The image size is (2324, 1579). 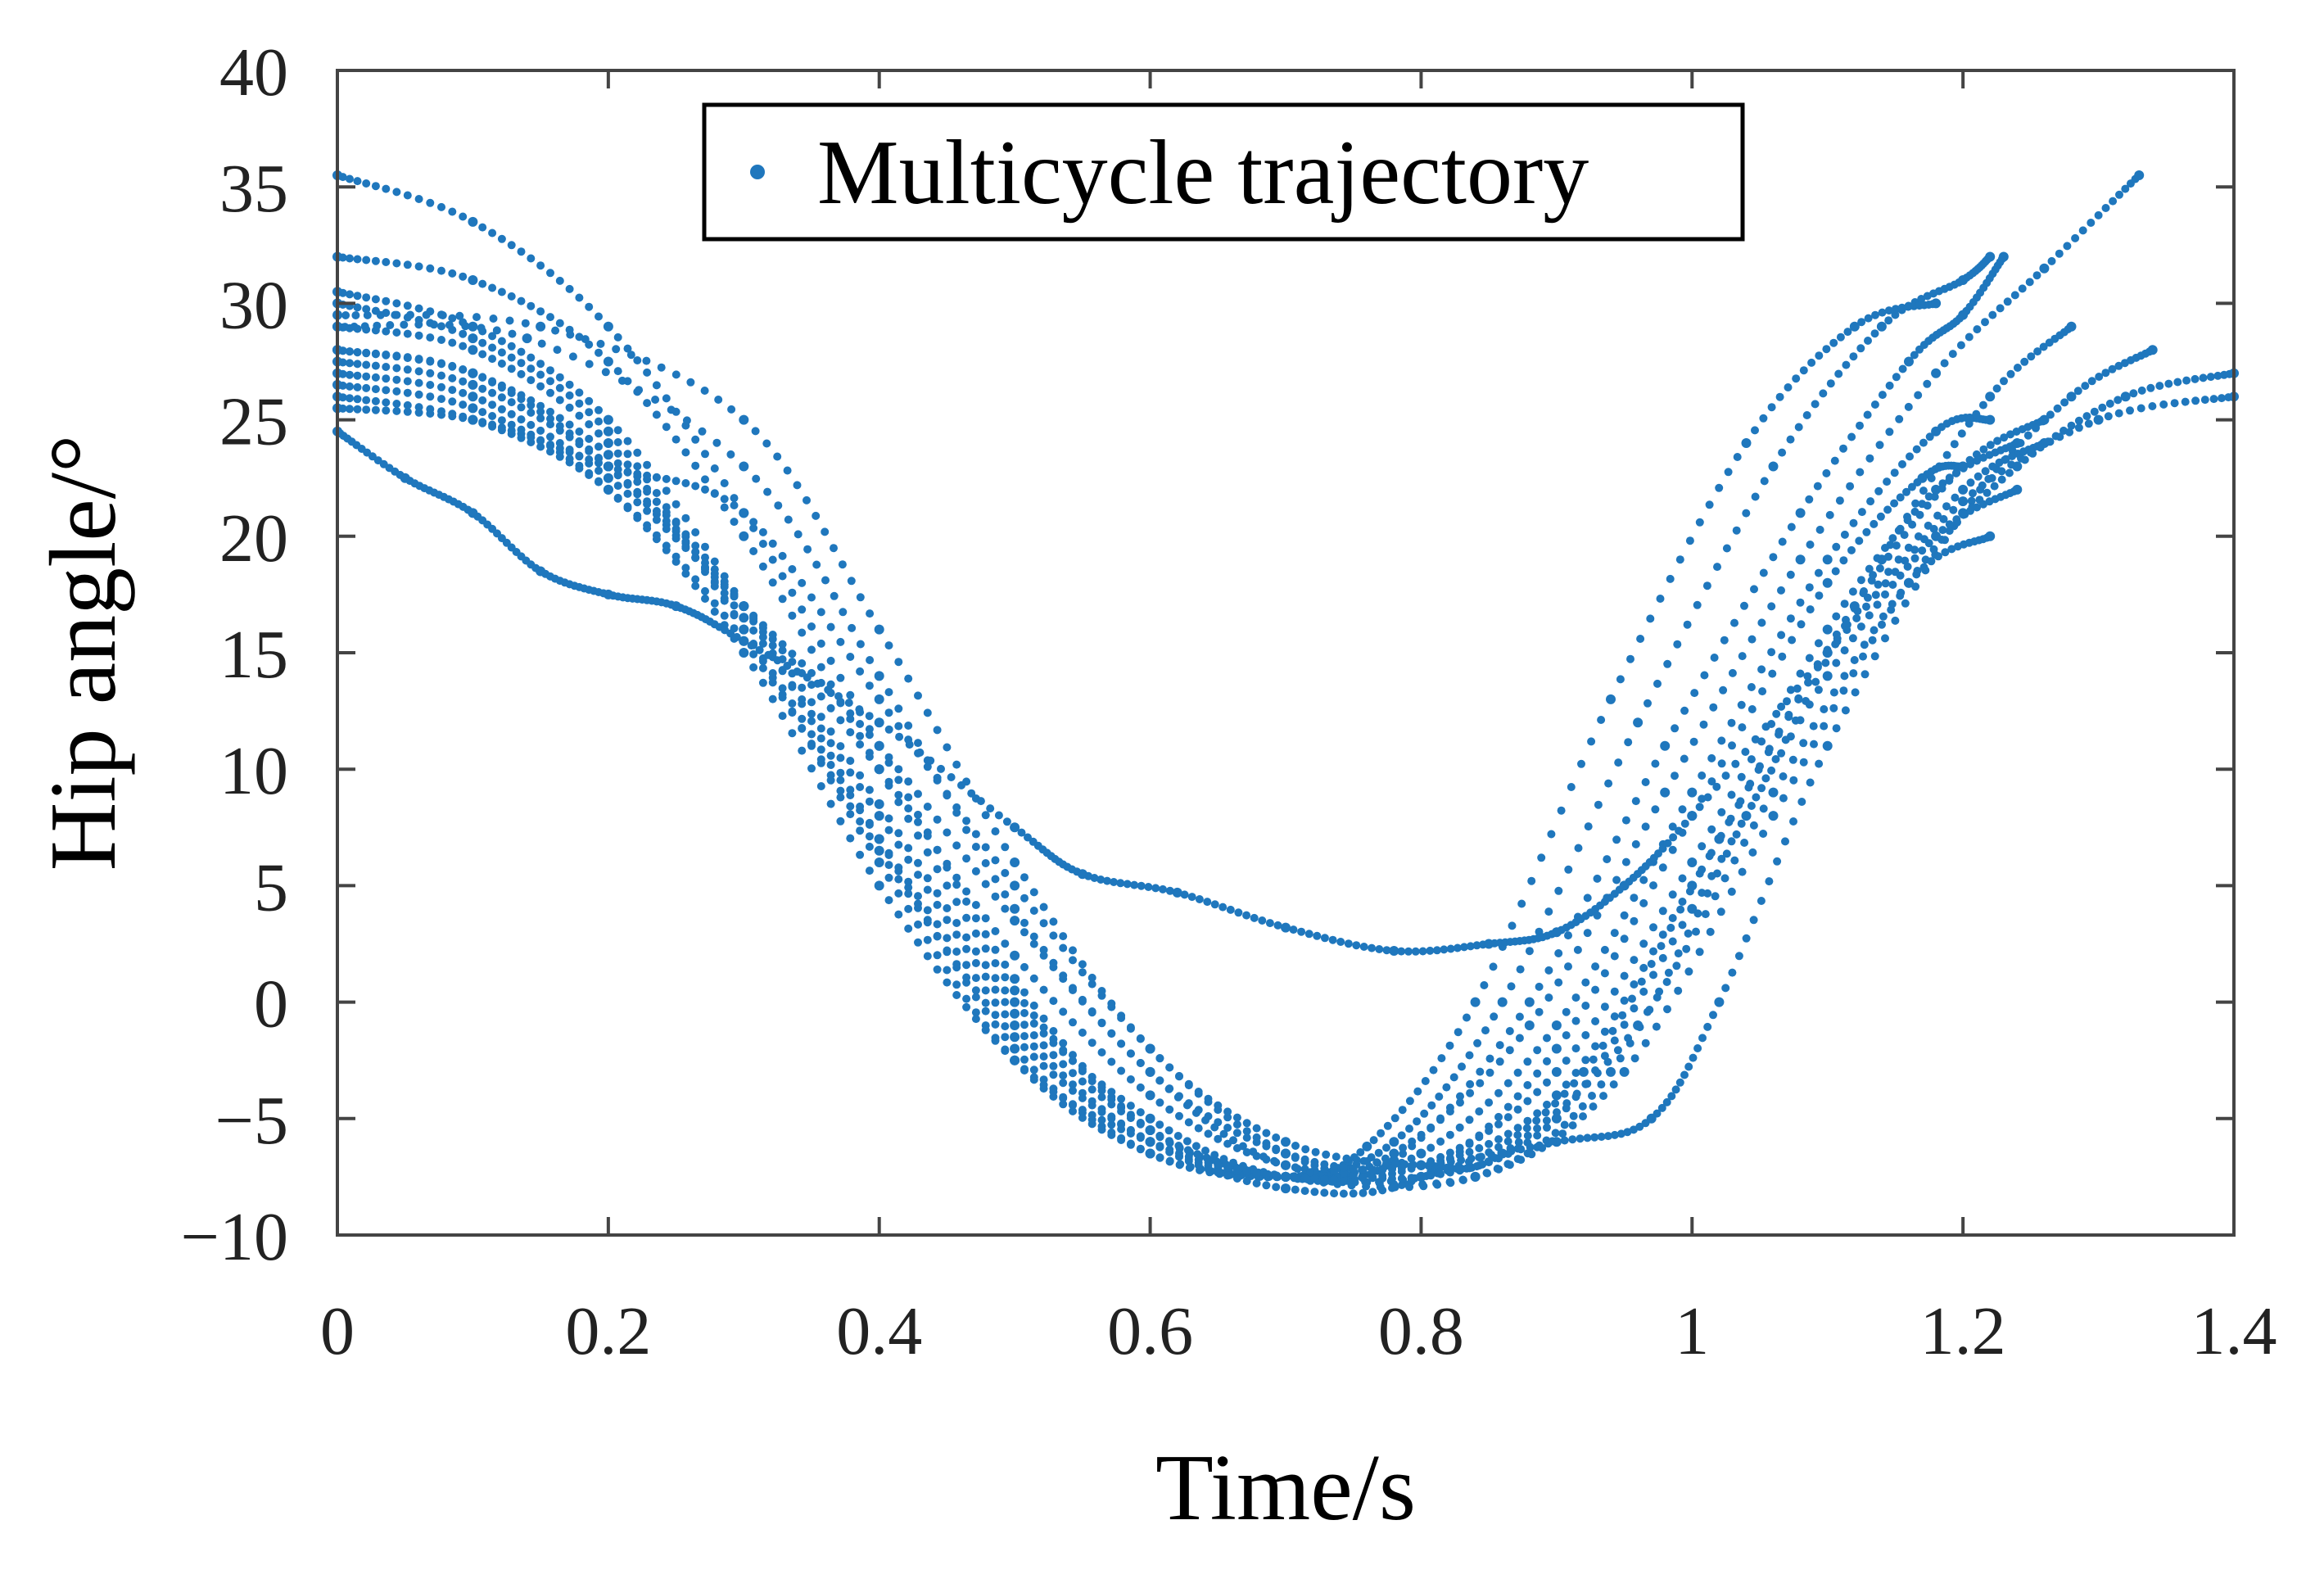 I want to click on y-tick-label: 20, so click(x=253, y=538).